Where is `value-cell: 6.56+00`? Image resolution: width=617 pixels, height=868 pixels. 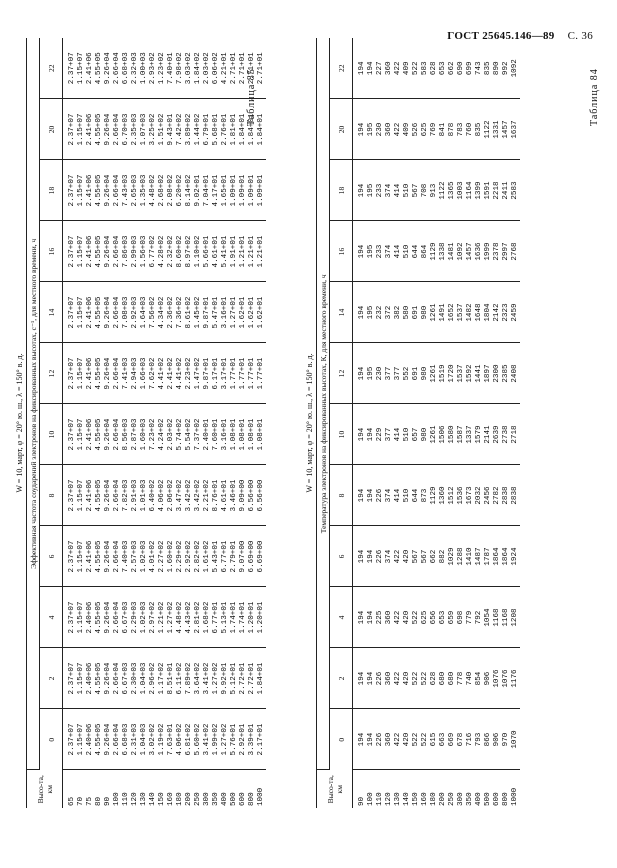
value-cell: 6.56+00 is located at coordinates (252, 495).